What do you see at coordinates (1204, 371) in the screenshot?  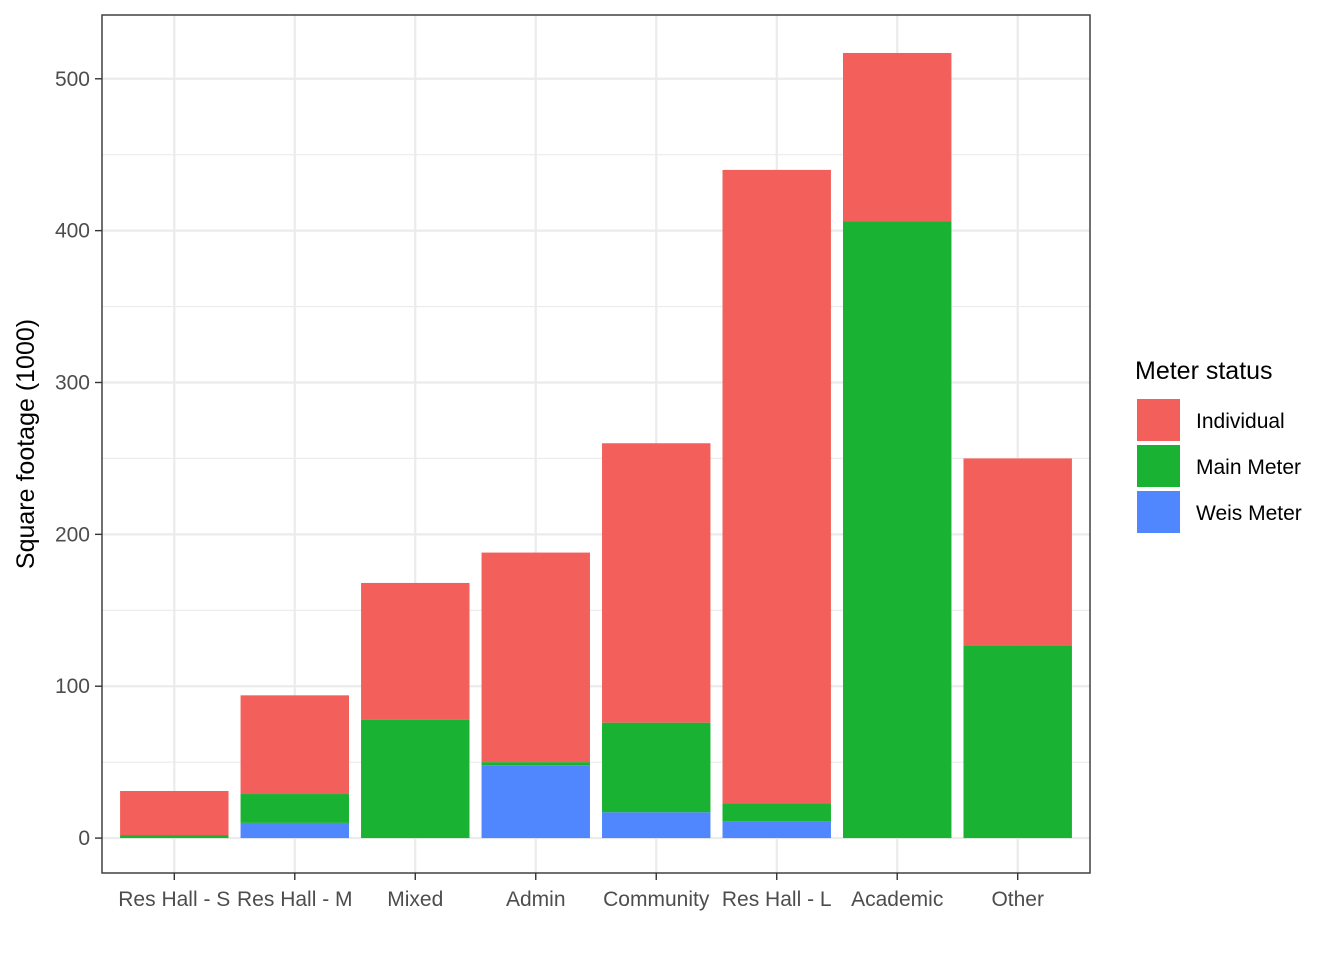 I see `legend-title: Meter status` at bounding box center [1204, 371].